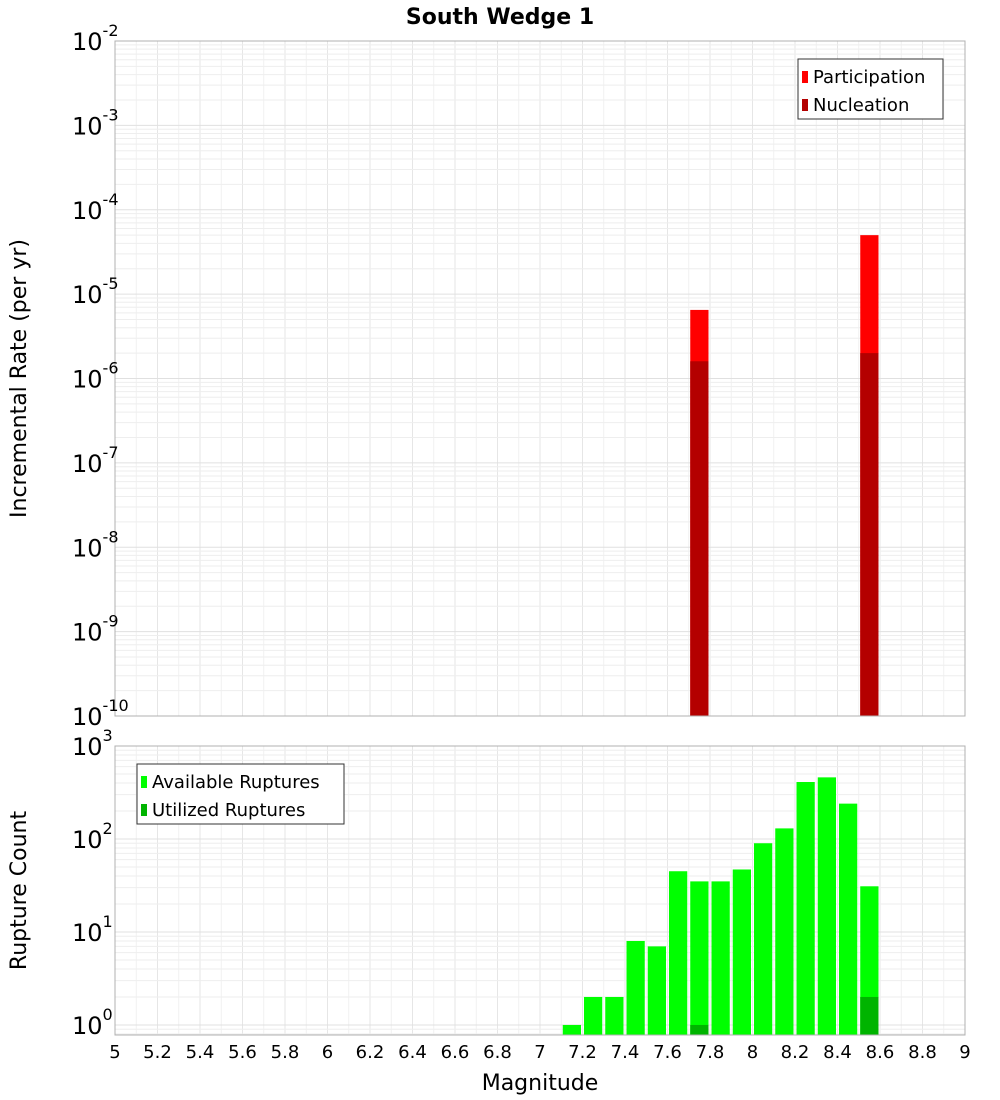 This screenshot has width=1000, height=1100. I want to click on x-tick-label: 7.8, so click(710, 1052).